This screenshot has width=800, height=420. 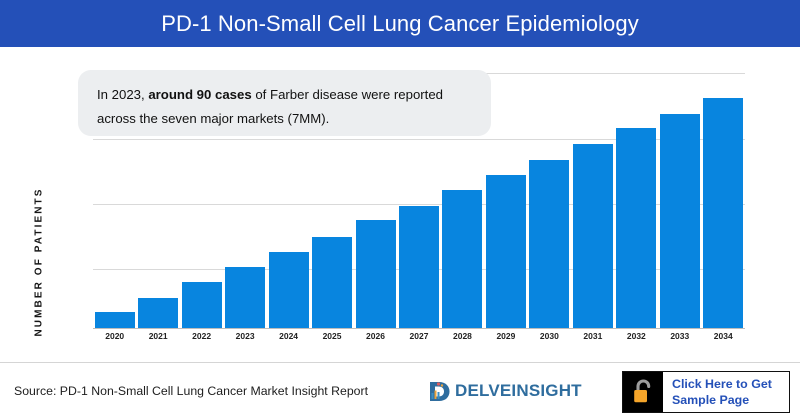 I want to click on bar-2023, so click(x=245, y=297).